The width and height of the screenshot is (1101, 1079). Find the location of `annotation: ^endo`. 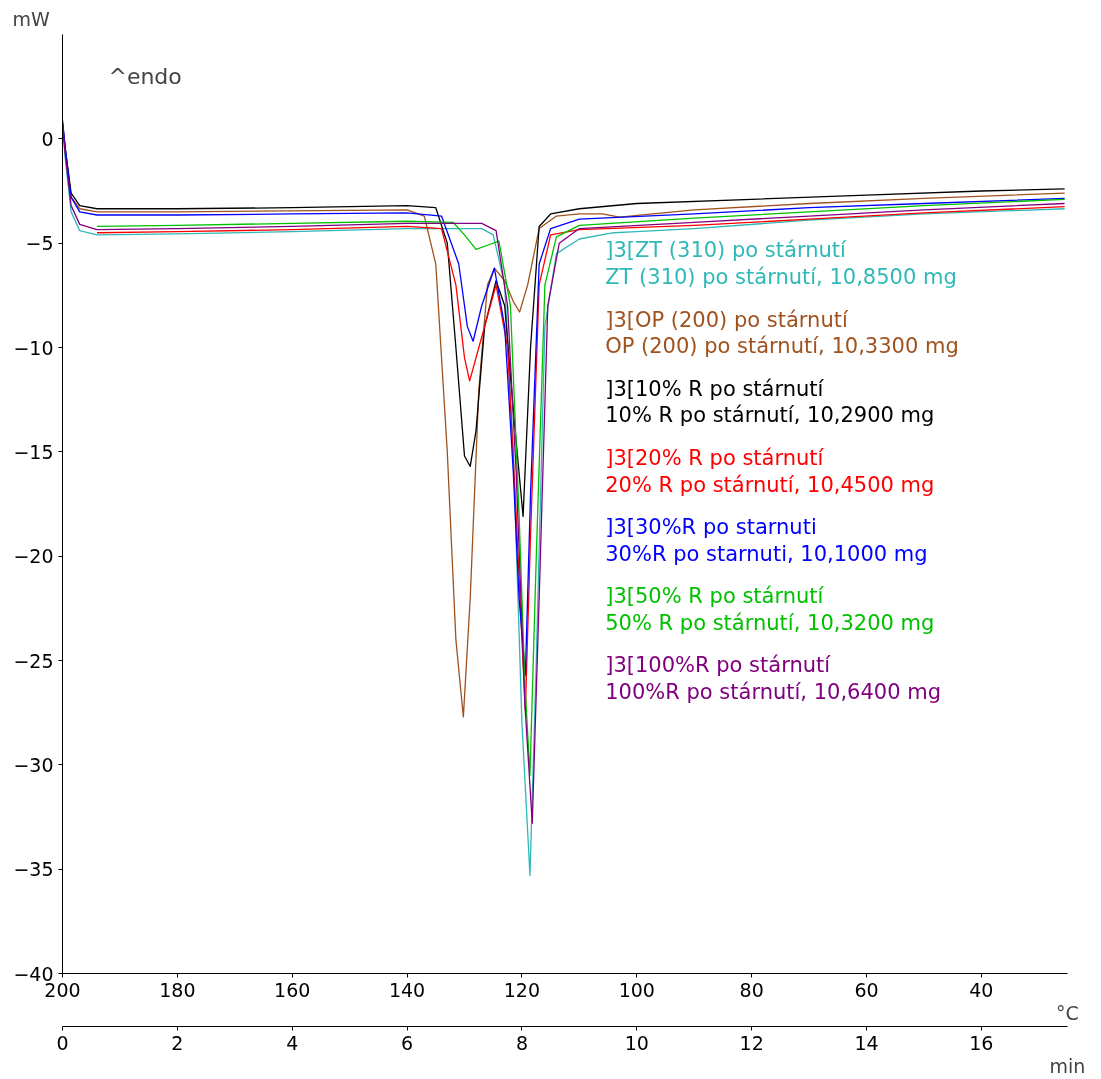

annotation: ^endo is located at coordinates (145, 76).